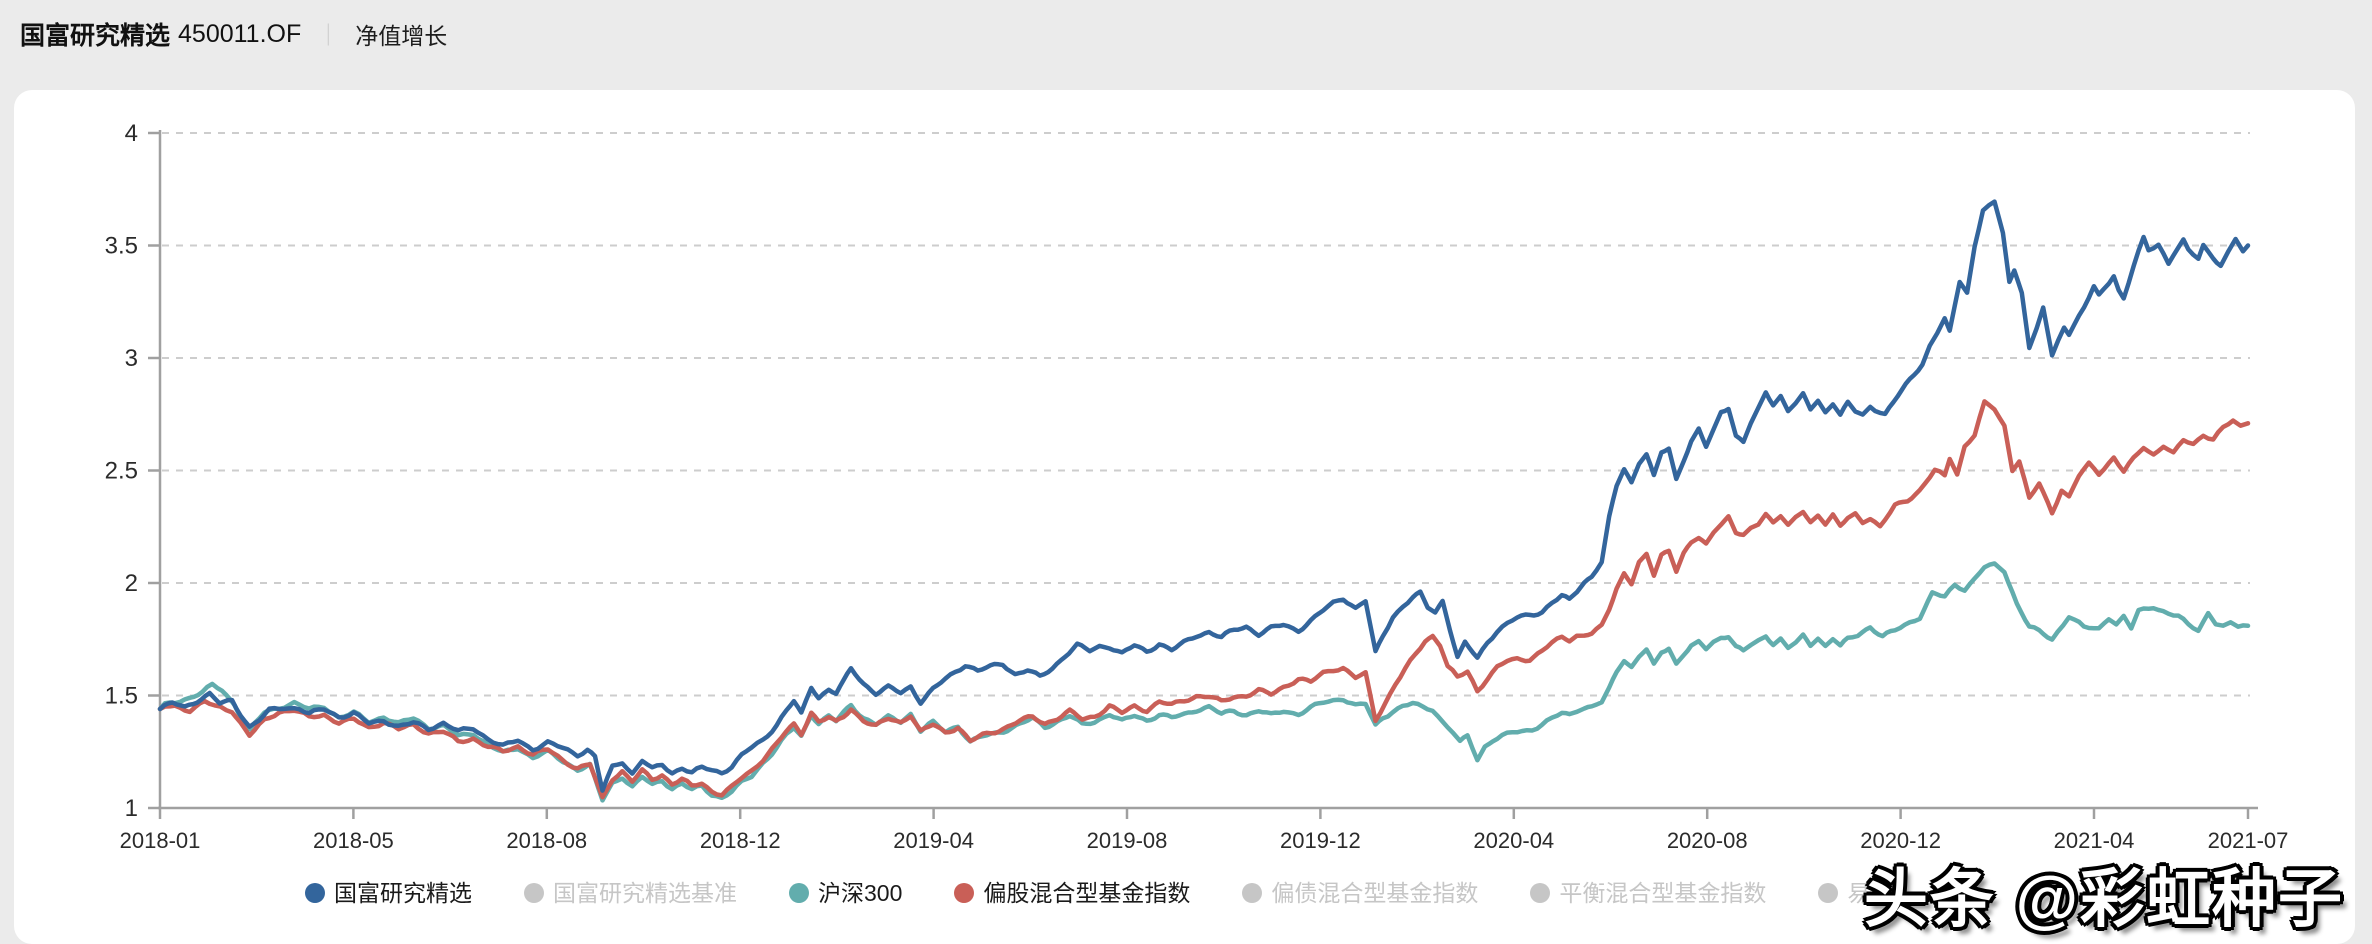  Describe the element at coordinates (131, 583) in the screenshot. I see `y-tick-label: 2` at that location.